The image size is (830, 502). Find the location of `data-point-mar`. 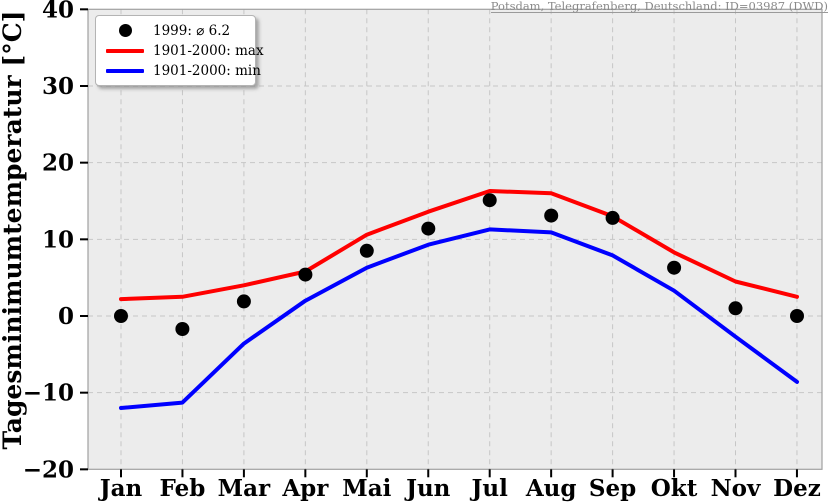

data-point-mar is located at coordinates (243, 301).